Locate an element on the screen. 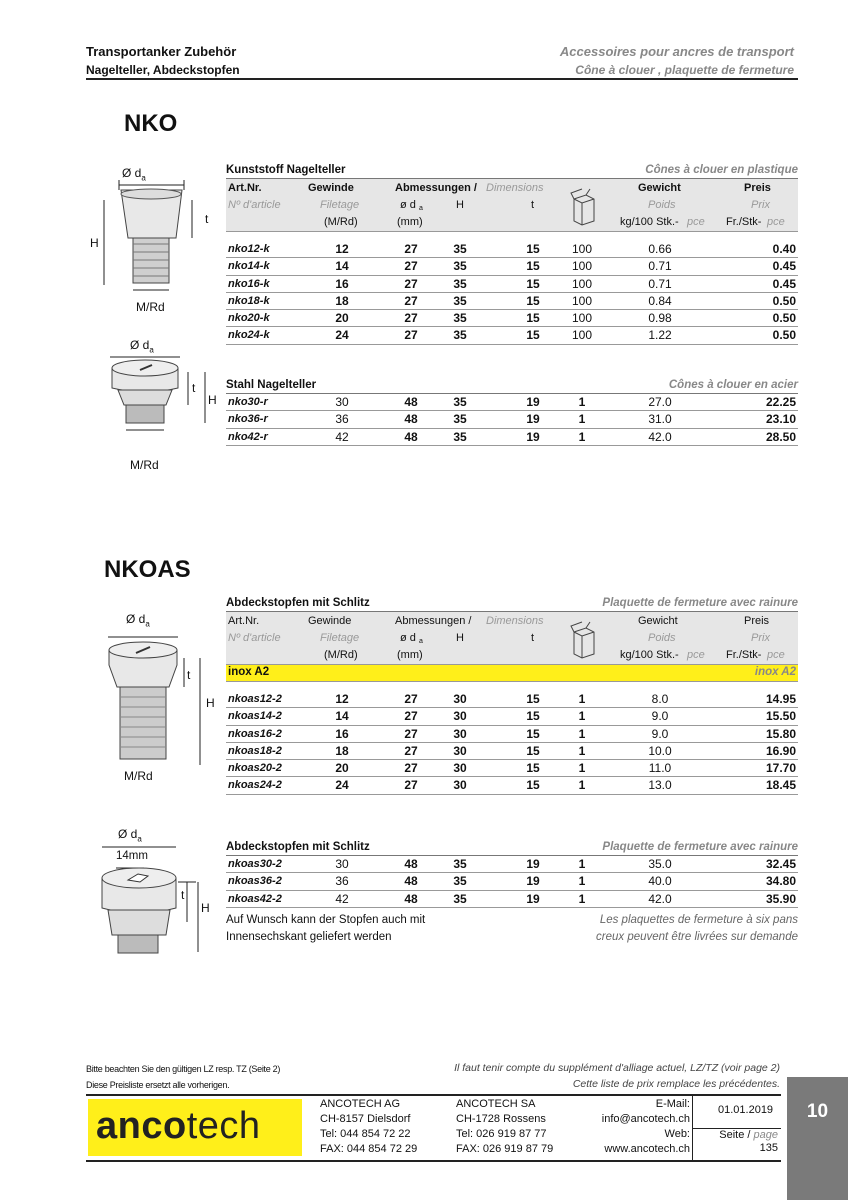 Image resolution: width=848 pixels, height=1200 pixels. web-link: www.ancotech.ch is located at coordinates (647, 1149).